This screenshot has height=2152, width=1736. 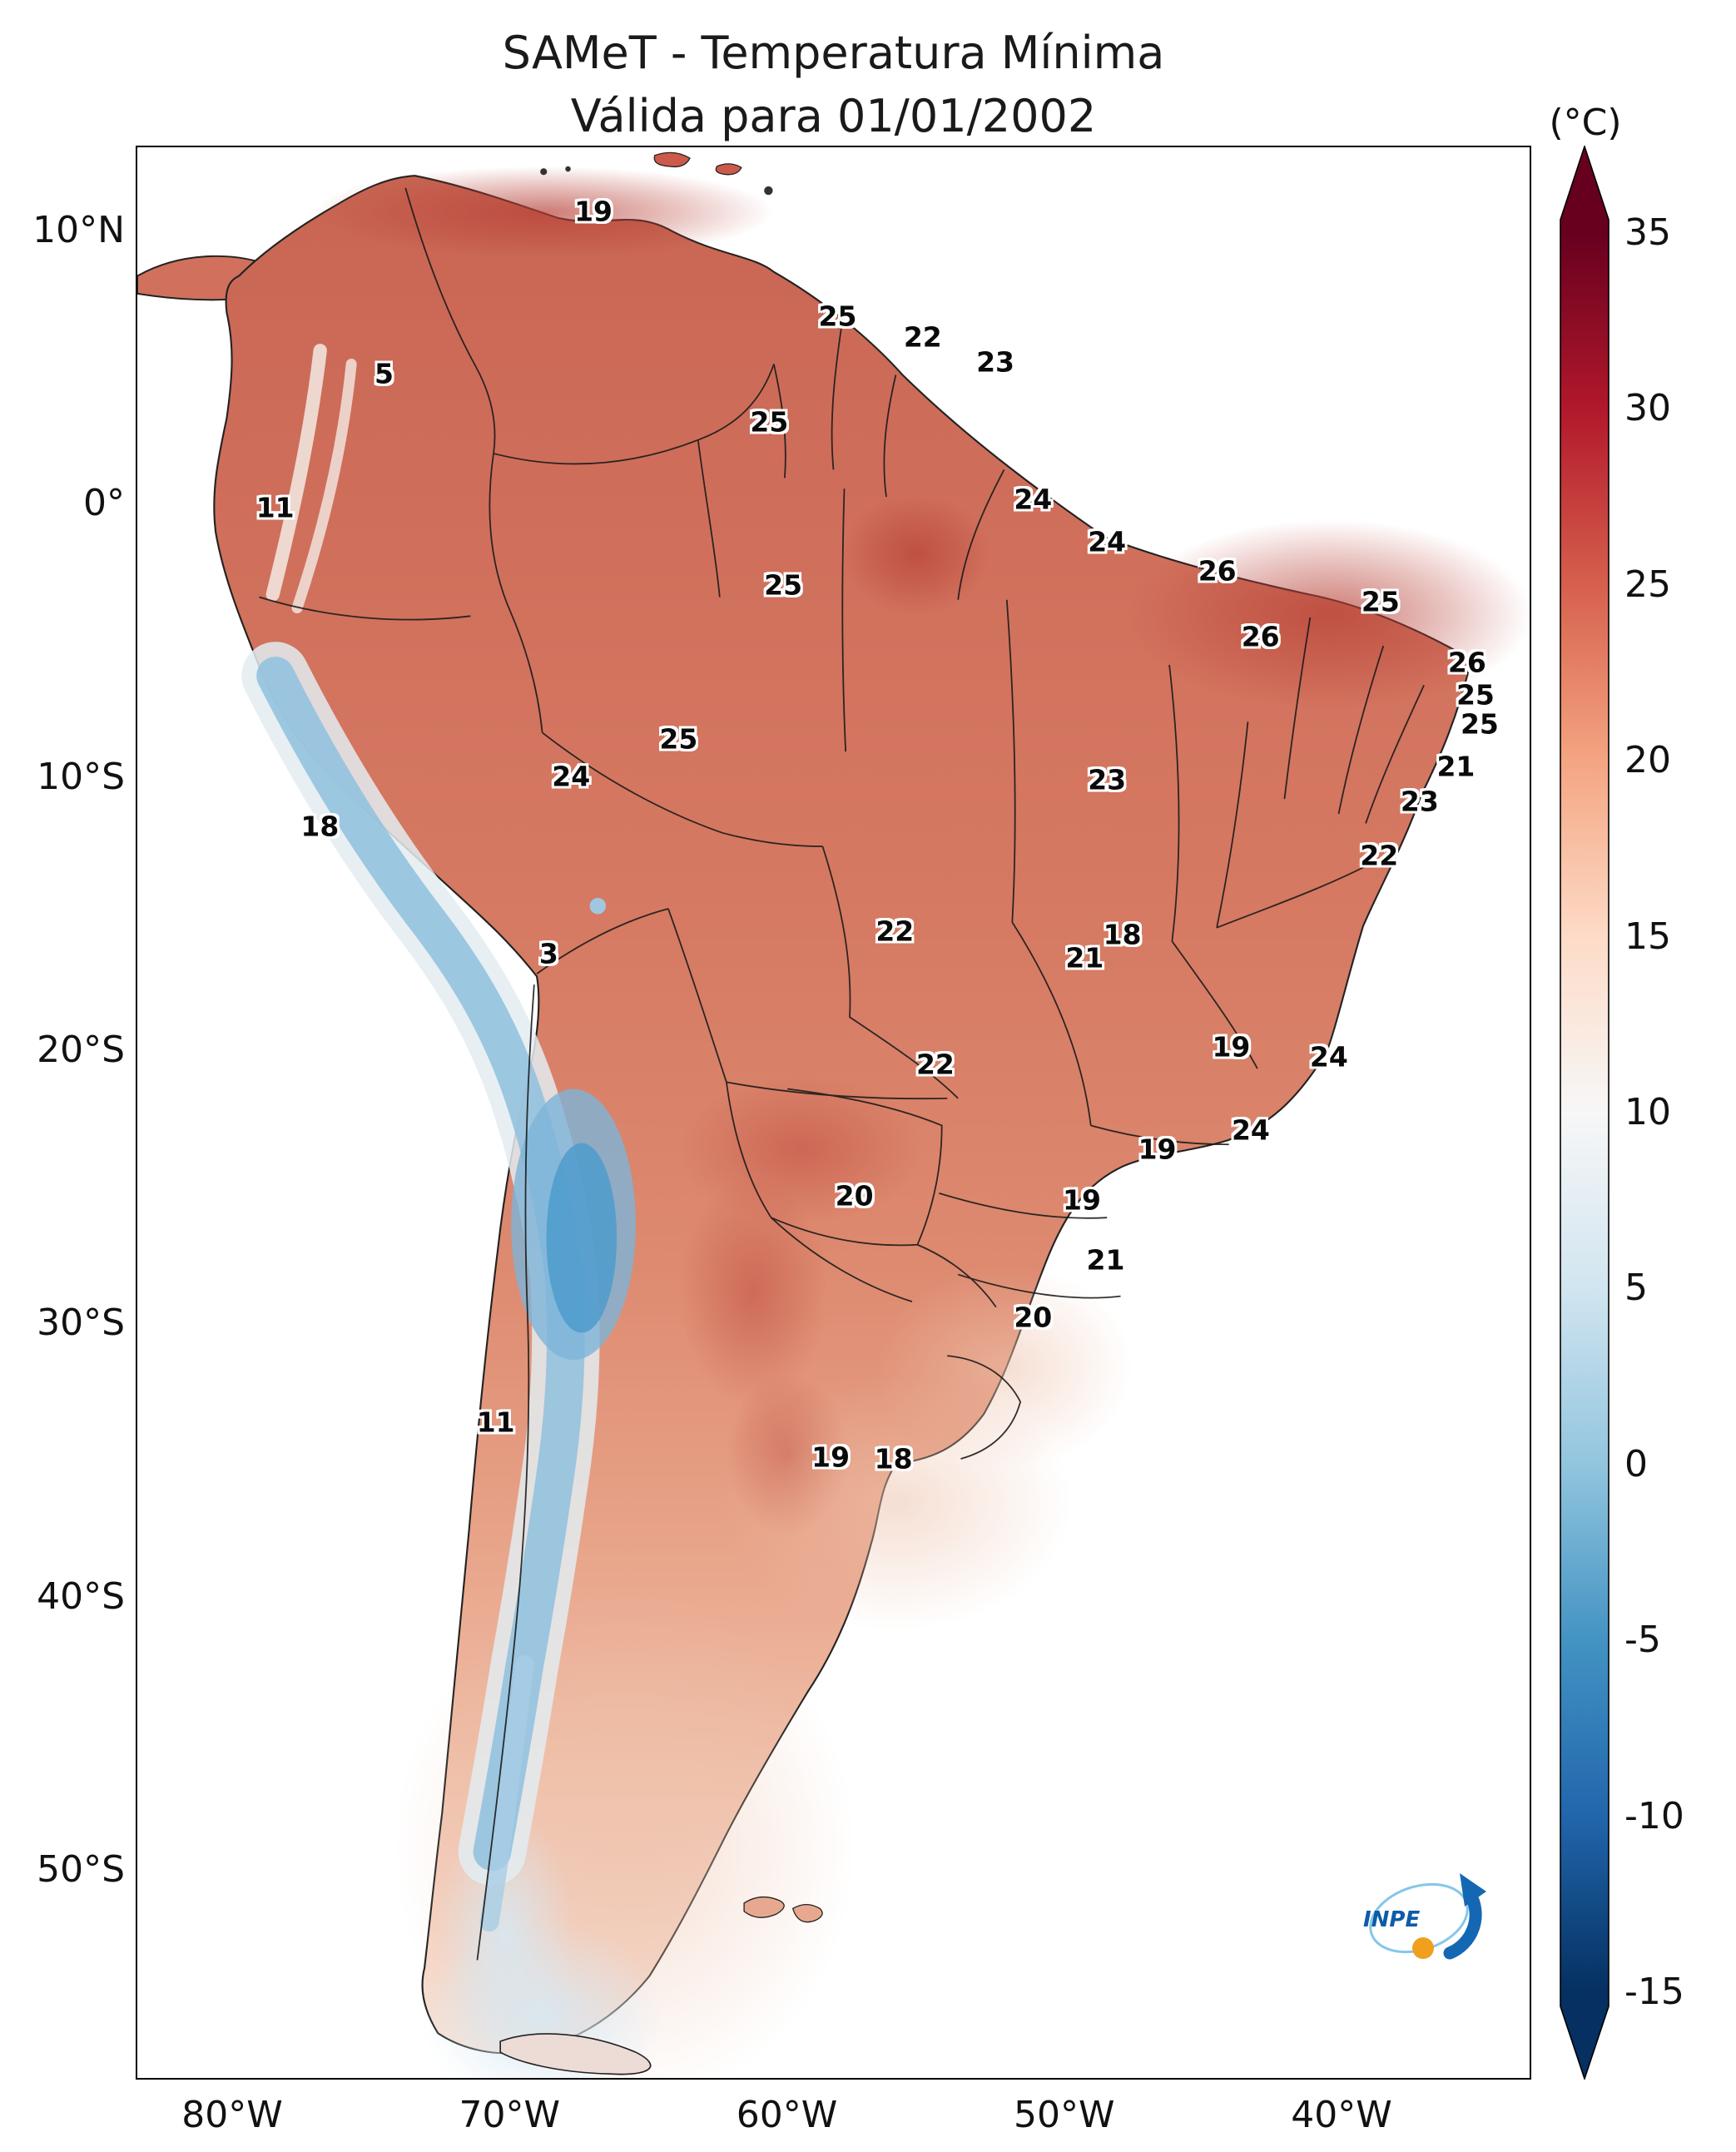 What do you see at coordinates (1342, 2115) in the screenshot?
I see `x-tick-label: 40°W` at bounding box center [1342, 2115].